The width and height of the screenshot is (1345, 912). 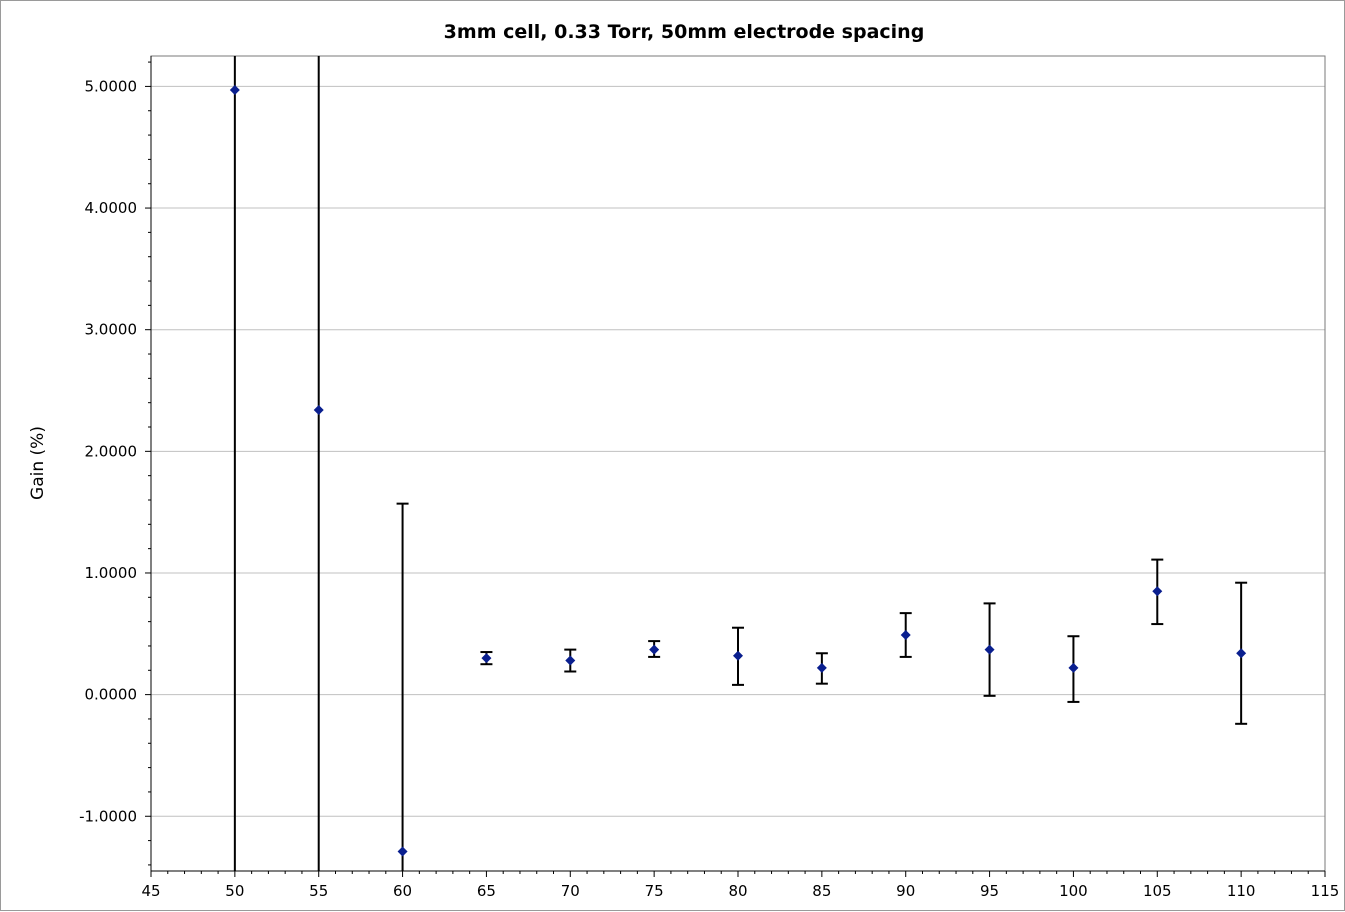 I want to click on y-tick-label: 3.0000, so click(x=111, y=330).